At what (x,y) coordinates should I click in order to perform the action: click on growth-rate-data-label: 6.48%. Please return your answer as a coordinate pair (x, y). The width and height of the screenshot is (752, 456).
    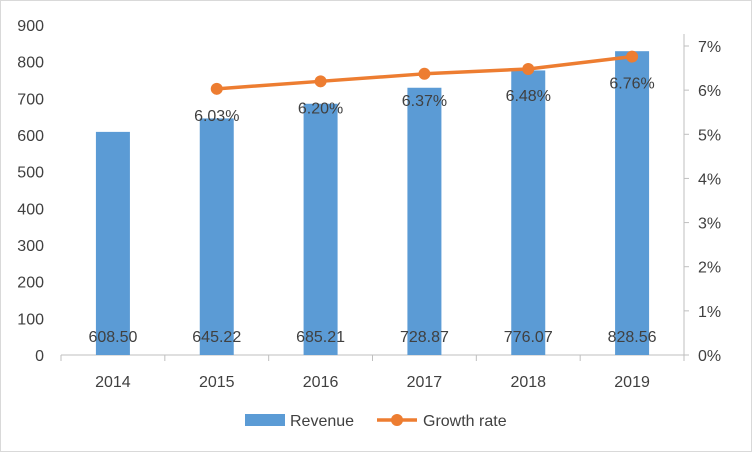
    Looking at the image, I should click on (528, 96).